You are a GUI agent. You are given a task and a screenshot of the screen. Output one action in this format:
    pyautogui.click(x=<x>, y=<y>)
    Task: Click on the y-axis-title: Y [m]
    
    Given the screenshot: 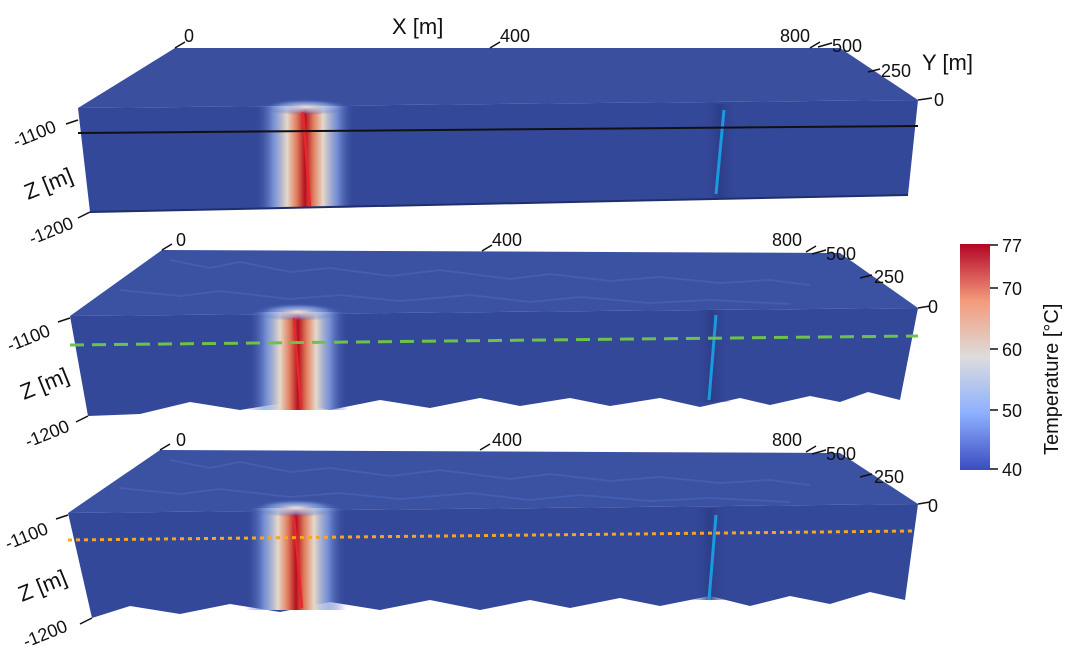 What is the action you would take?
    pyautogui.click(x=947, y=62)
    